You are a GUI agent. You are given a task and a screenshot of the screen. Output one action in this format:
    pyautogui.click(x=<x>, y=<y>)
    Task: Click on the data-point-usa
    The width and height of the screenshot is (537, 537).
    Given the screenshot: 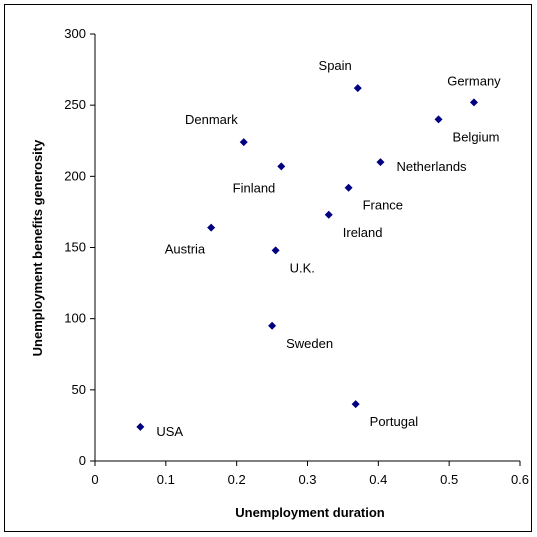 What is the action you would take?
    pyautogui.click(x=140, y=426)
    